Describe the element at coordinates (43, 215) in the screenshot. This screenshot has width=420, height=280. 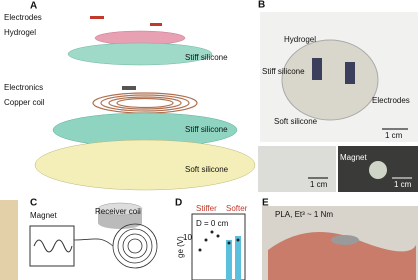
I see `layer-label: Magnet` at that location.